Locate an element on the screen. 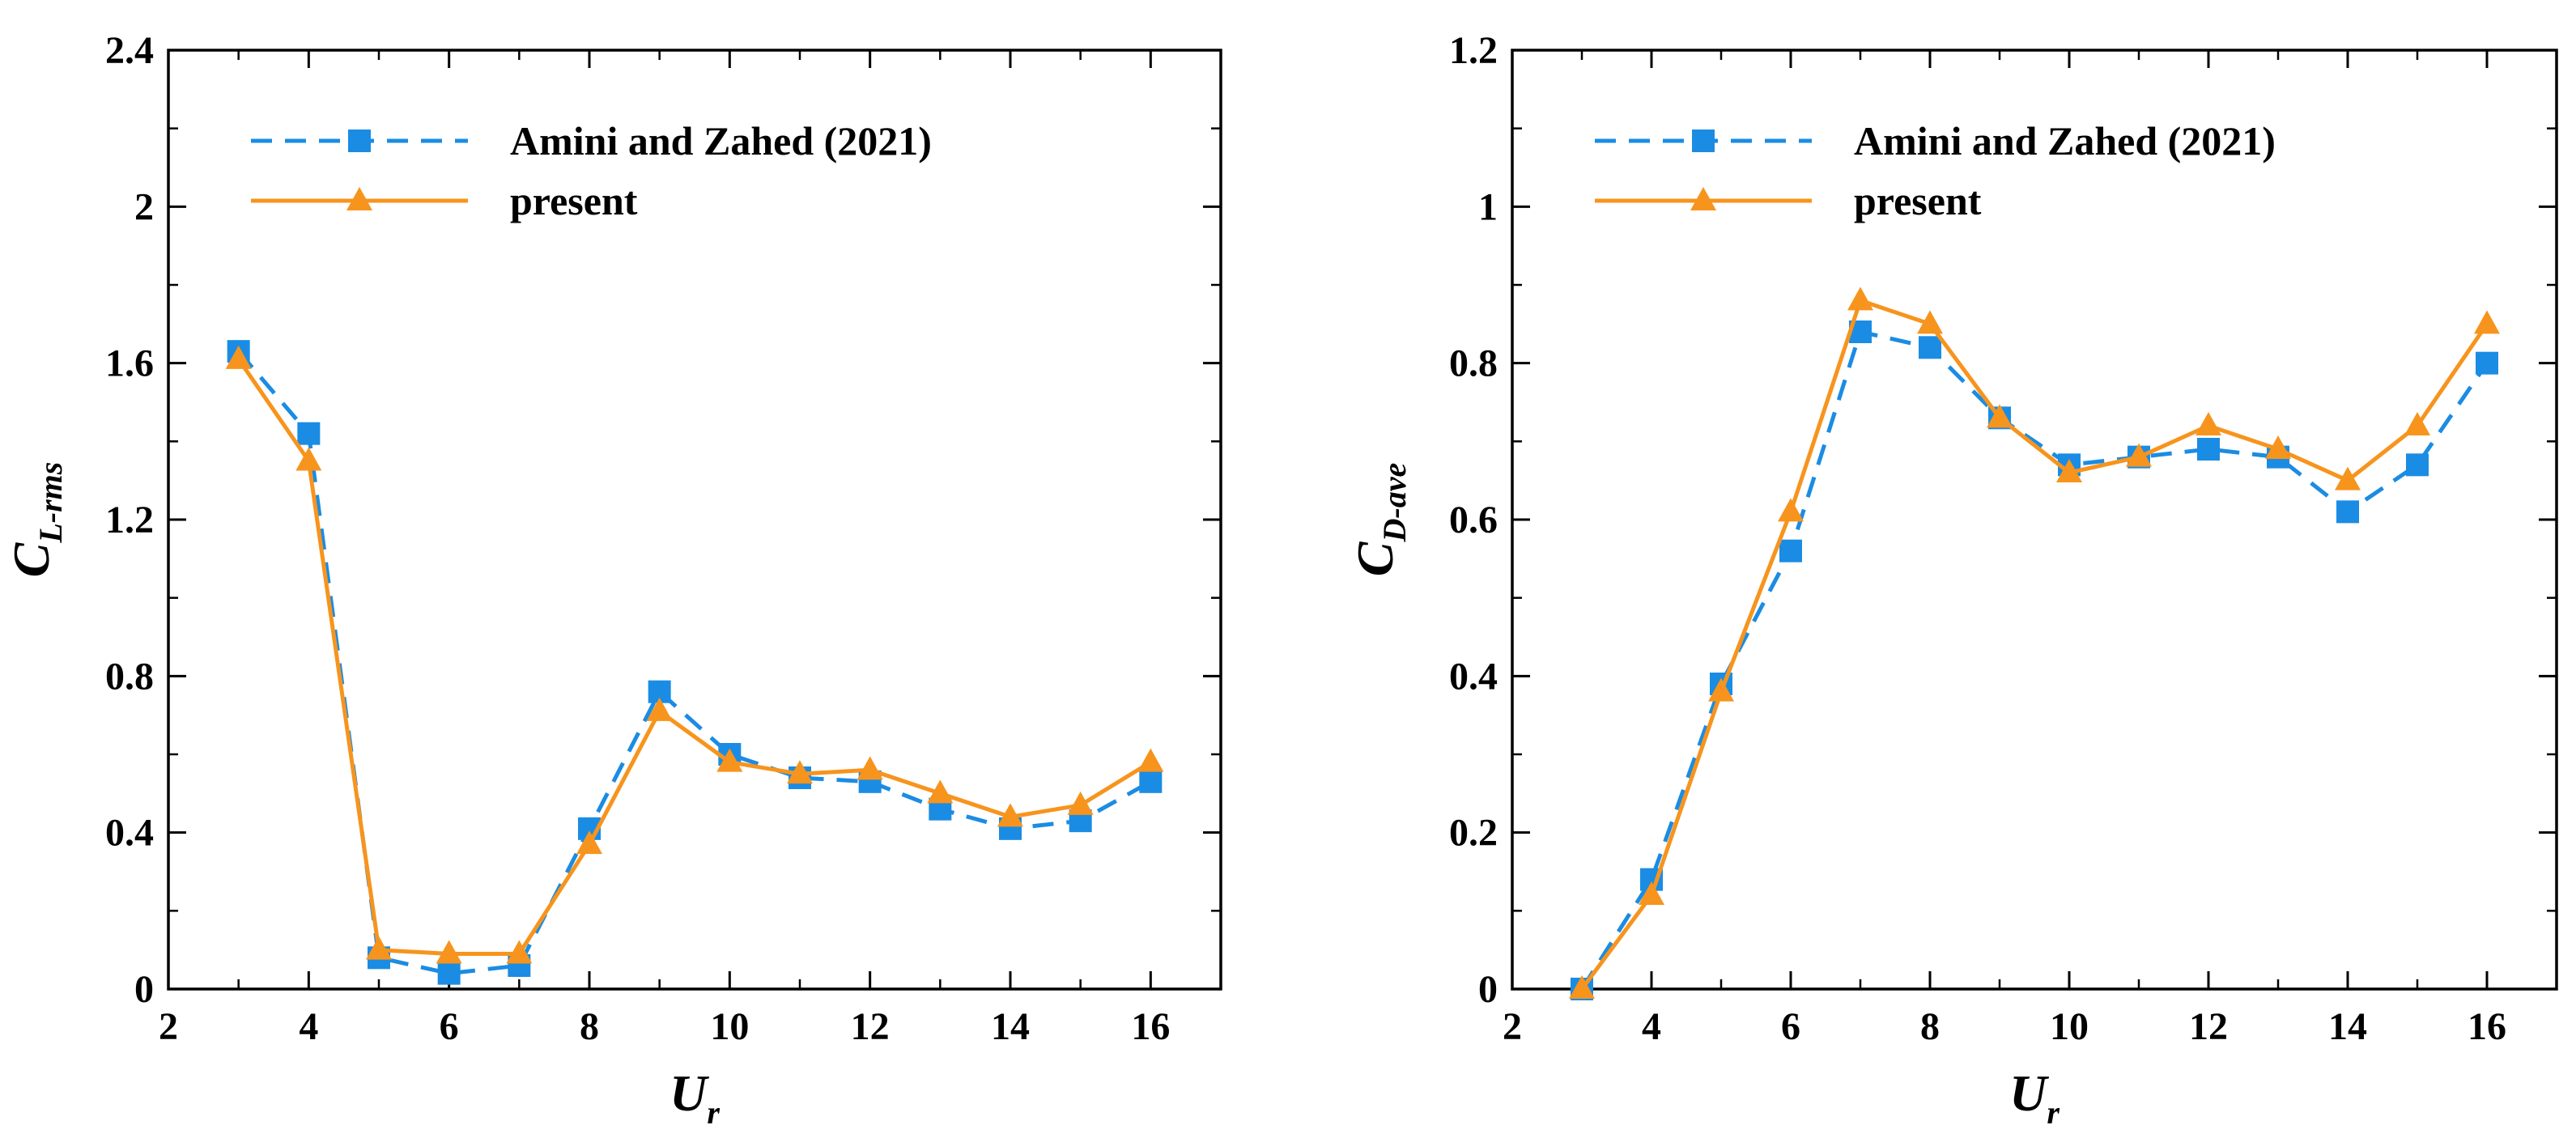 Image resolution: width=2576 pixels, height=1142 pixels. y-axis-title-sub: D-ave is located at coordinates (1395, 503).